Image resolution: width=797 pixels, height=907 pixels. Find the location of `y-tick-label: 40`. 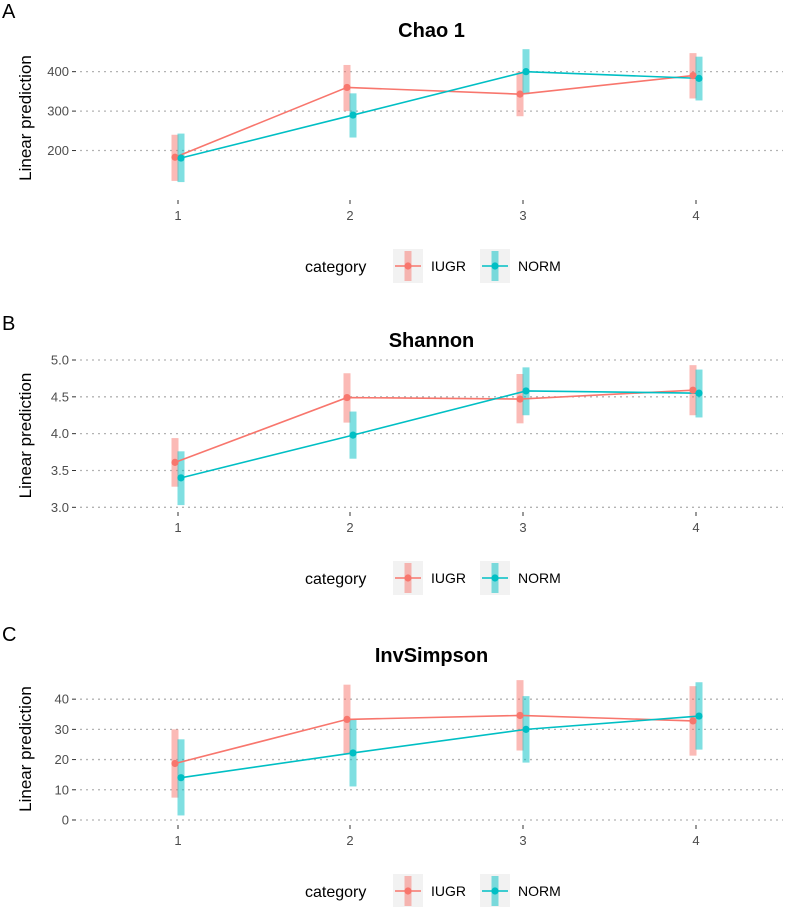

y-tick-label: 40 is located at coordinates (62, 699).